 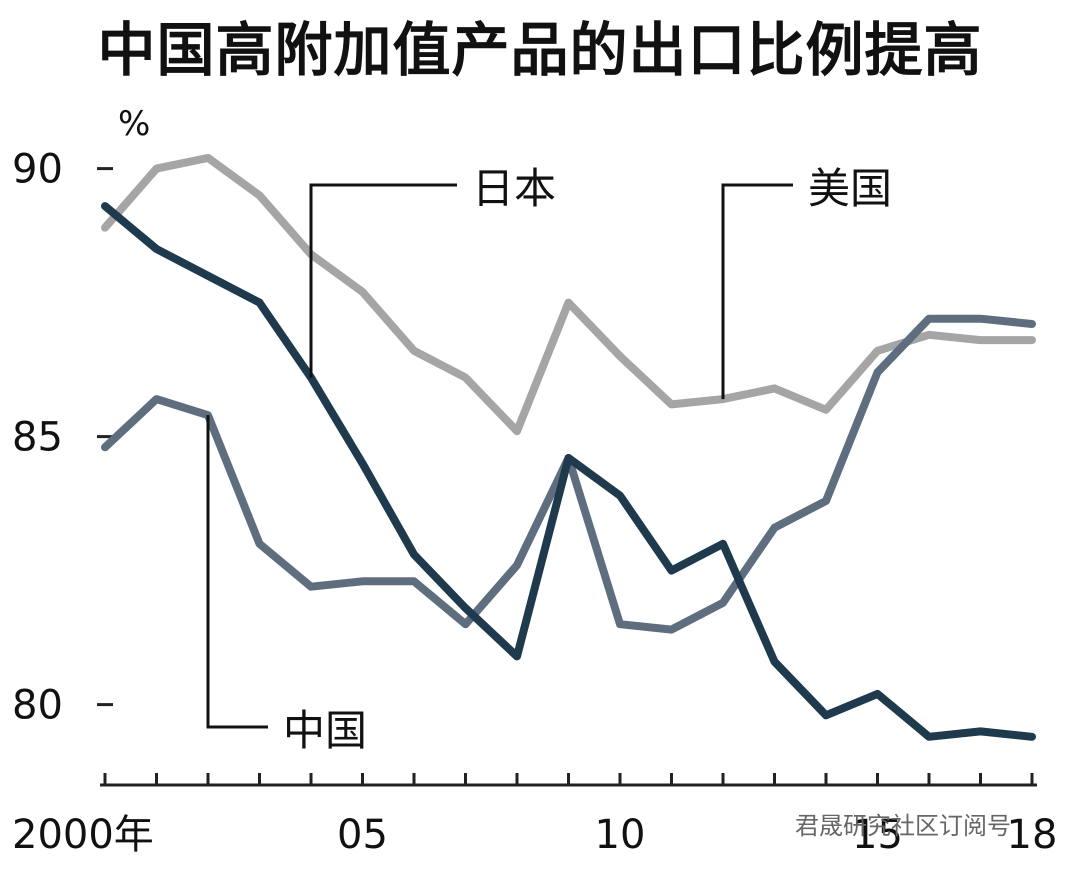 What do you see at coordinates (757, 291) in the screenshot?
I see `leader-line-usa` at bounding box center [757, 291].